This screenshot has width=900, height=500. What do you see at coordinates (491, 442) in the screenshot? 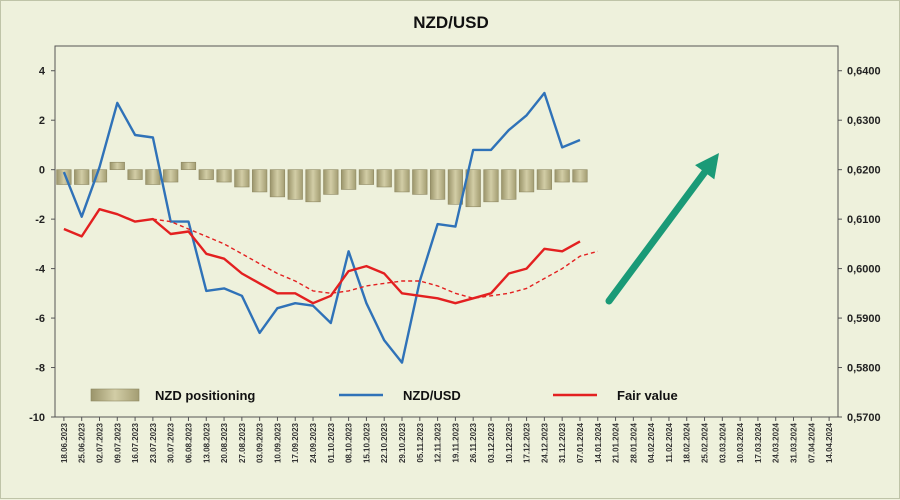
I see `x-tick-label: 03.12.2023` at bounding box center [491, 442].